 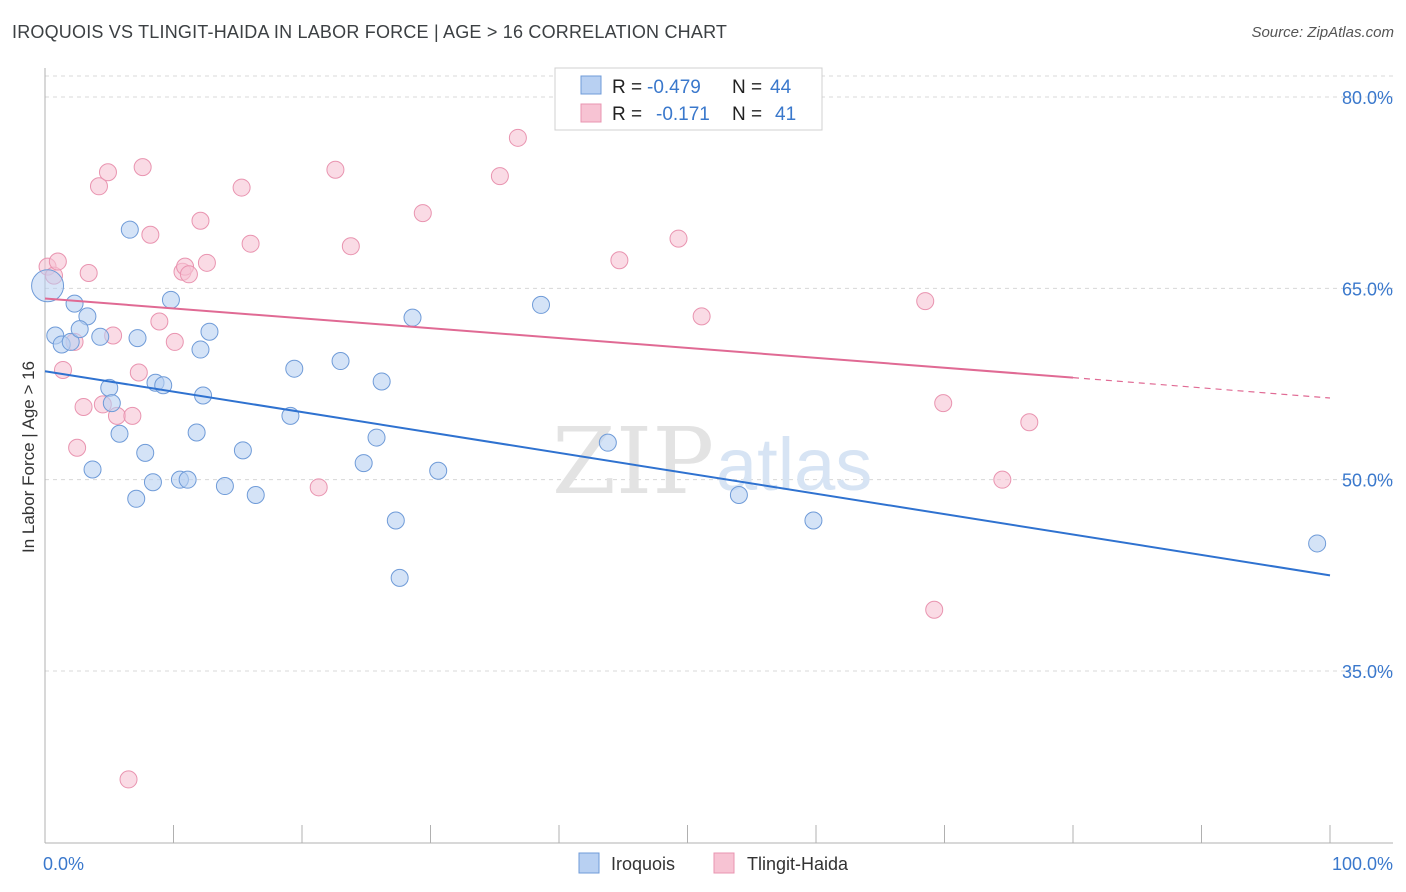 I want to click on legend-n-value-tlingit-haida: 41, so click(x=785, y=114).